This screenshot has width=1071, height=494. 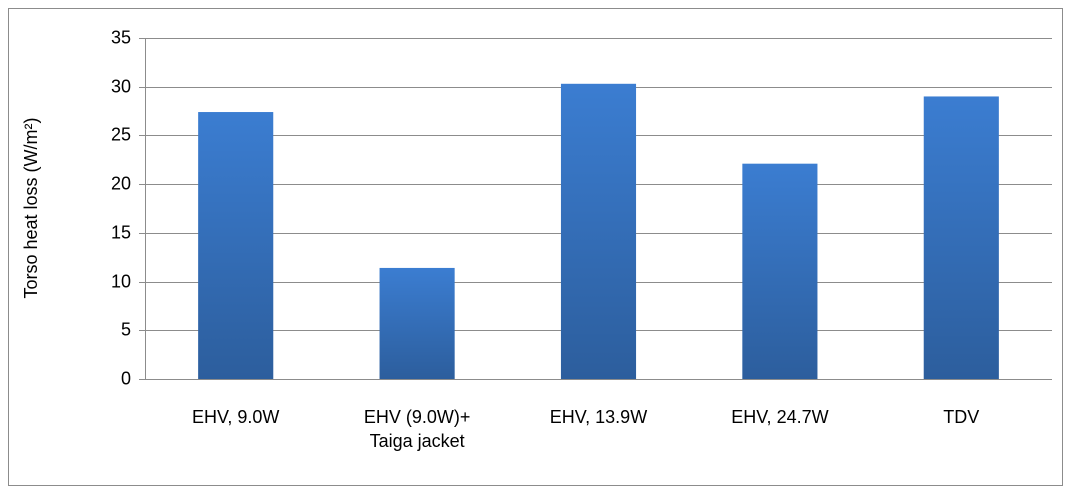 I want to click on y-axis-label: Torso heat loss (W/m²), so click(x=31, y=207).